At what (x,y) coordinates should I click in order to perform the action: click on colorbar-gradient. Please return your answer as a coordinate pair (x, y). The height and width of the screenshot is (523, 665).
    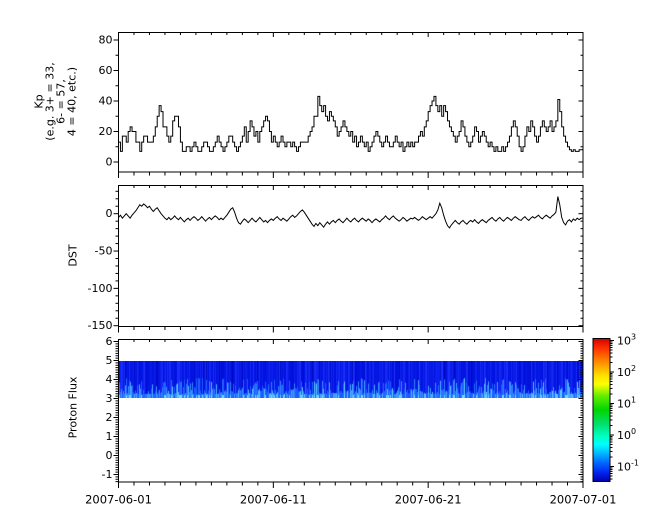
    Looking at the image, I should click on (601, 410).